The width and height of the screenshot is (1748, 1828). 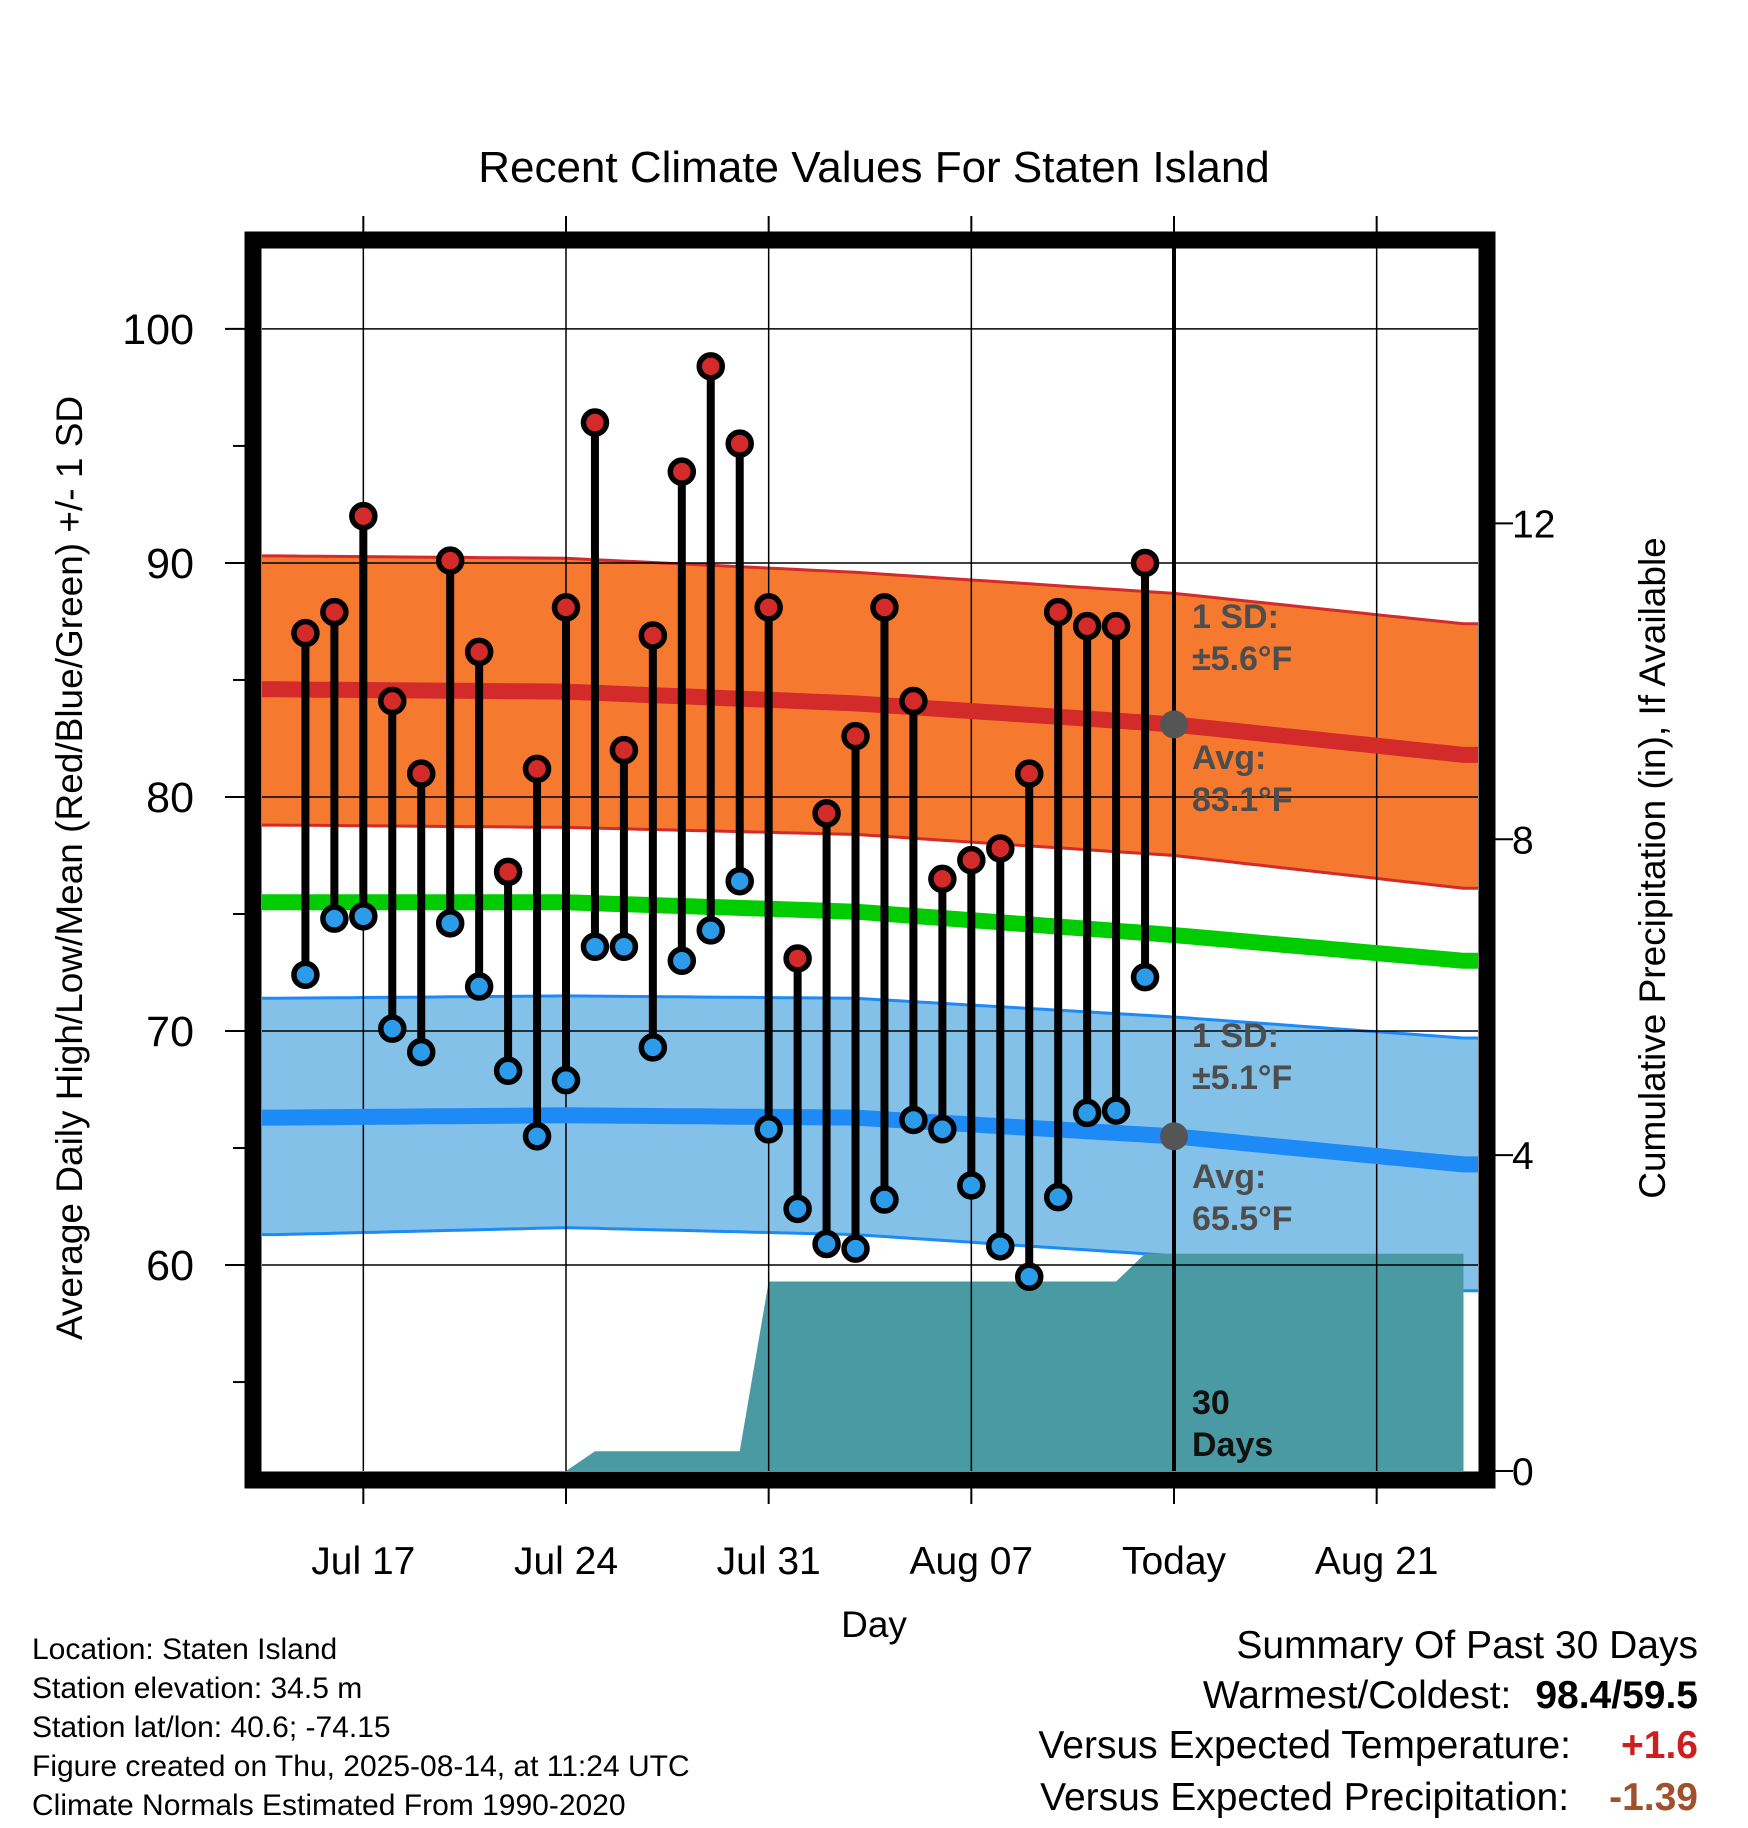 What do you see at coordinates (870, 1140) in the screenshot?
I see `low-avg-line` at bounding box center [870, 1140].